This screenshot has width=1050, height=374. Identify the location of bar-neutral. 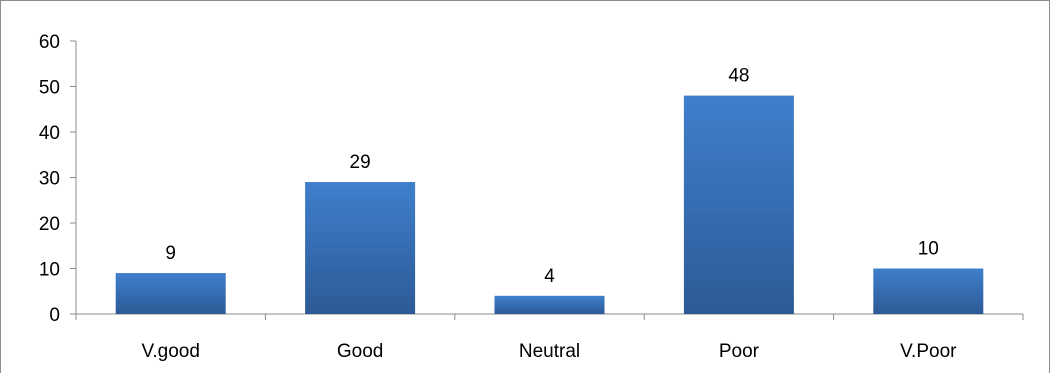
(549, 304).